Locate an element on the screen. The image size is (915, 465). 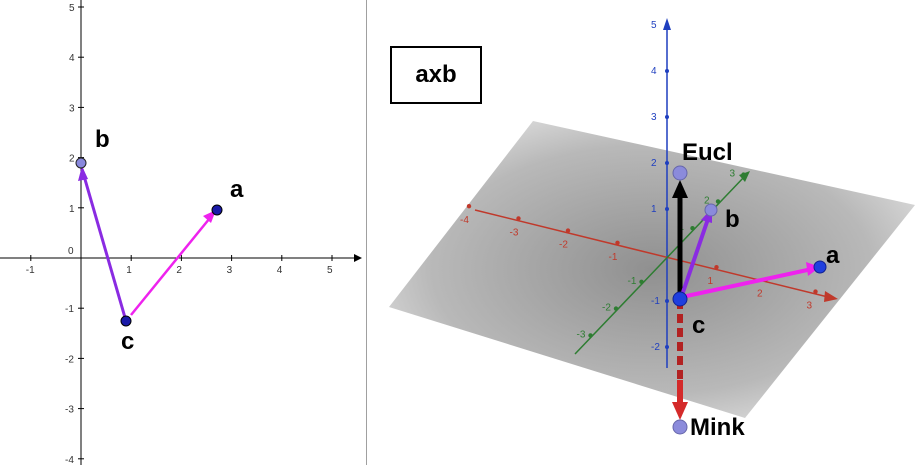
x-axis-3d is located at coordinates (653, 254).